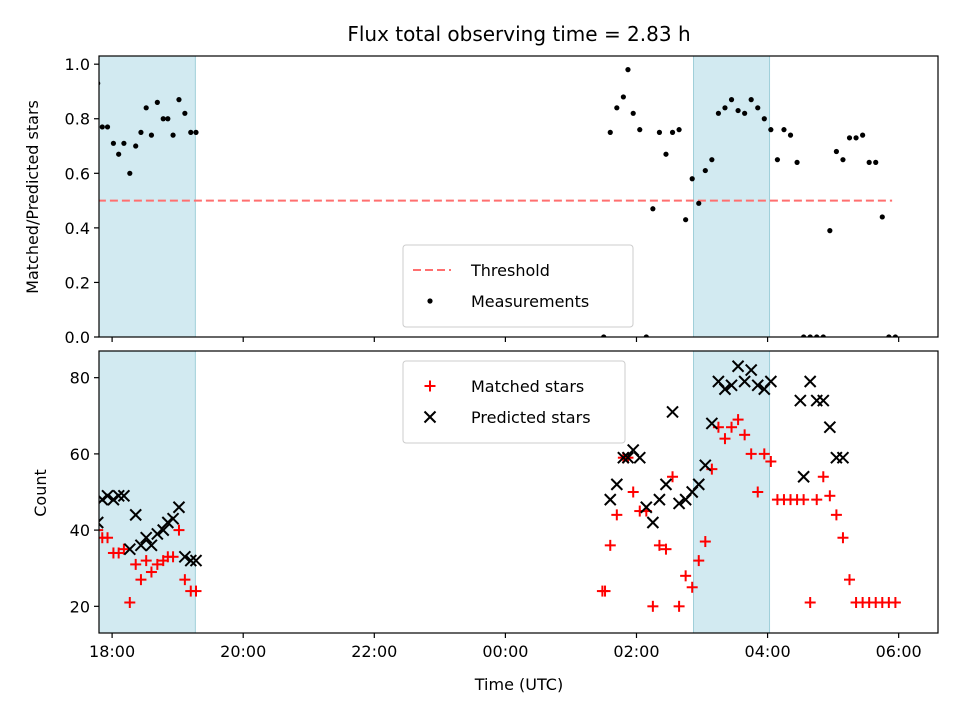  Describe the element at coordinates (243, 651) in the screenshot. I see `x-tick-label: 20:00` at that location.